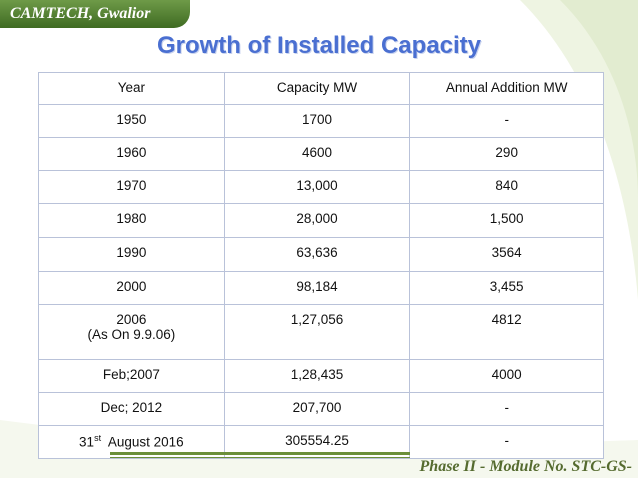  What do you see at coordinates (80, 13) in the screenshot?
I see `org-label: CAMTECH, Gwalior` at bounding box center [80, 13].